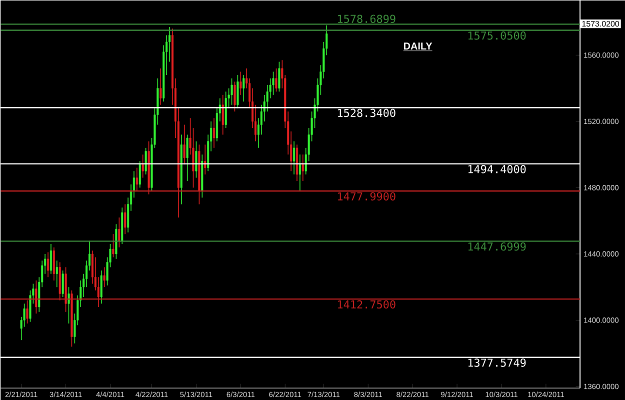 The height and width of the screenshot is (400, 625). Describe the element at coordinates (497, 246) in the screenshot. I see `ref-line-label: 1447.6999` at that location.